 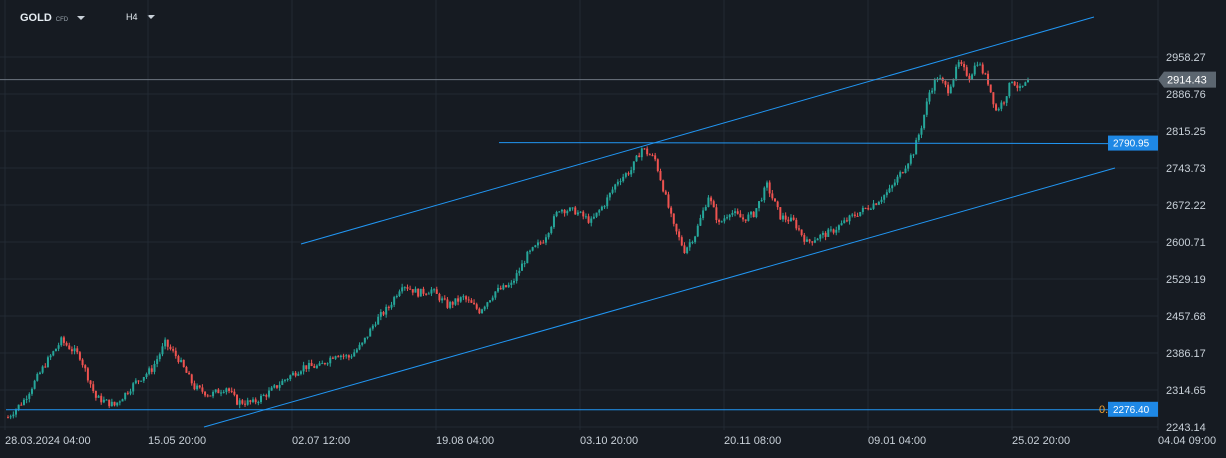 What do you see at coordinates (53, 18) in the screenshot?
I see `symbol-selector: GOLD CFD` at bounding box center [53, 18].